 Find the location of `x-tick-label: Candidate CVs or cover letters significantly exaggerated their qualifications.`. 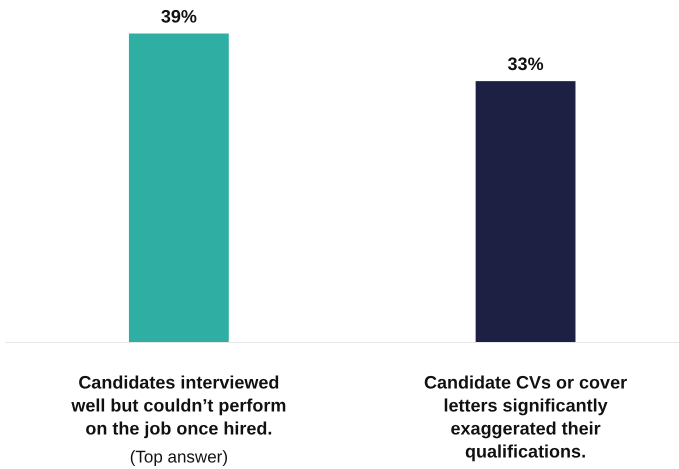

x-tick-label: Candidate CVs or cover letters significantly exaggerated their qualifications. is located at coordinates (526, 417).